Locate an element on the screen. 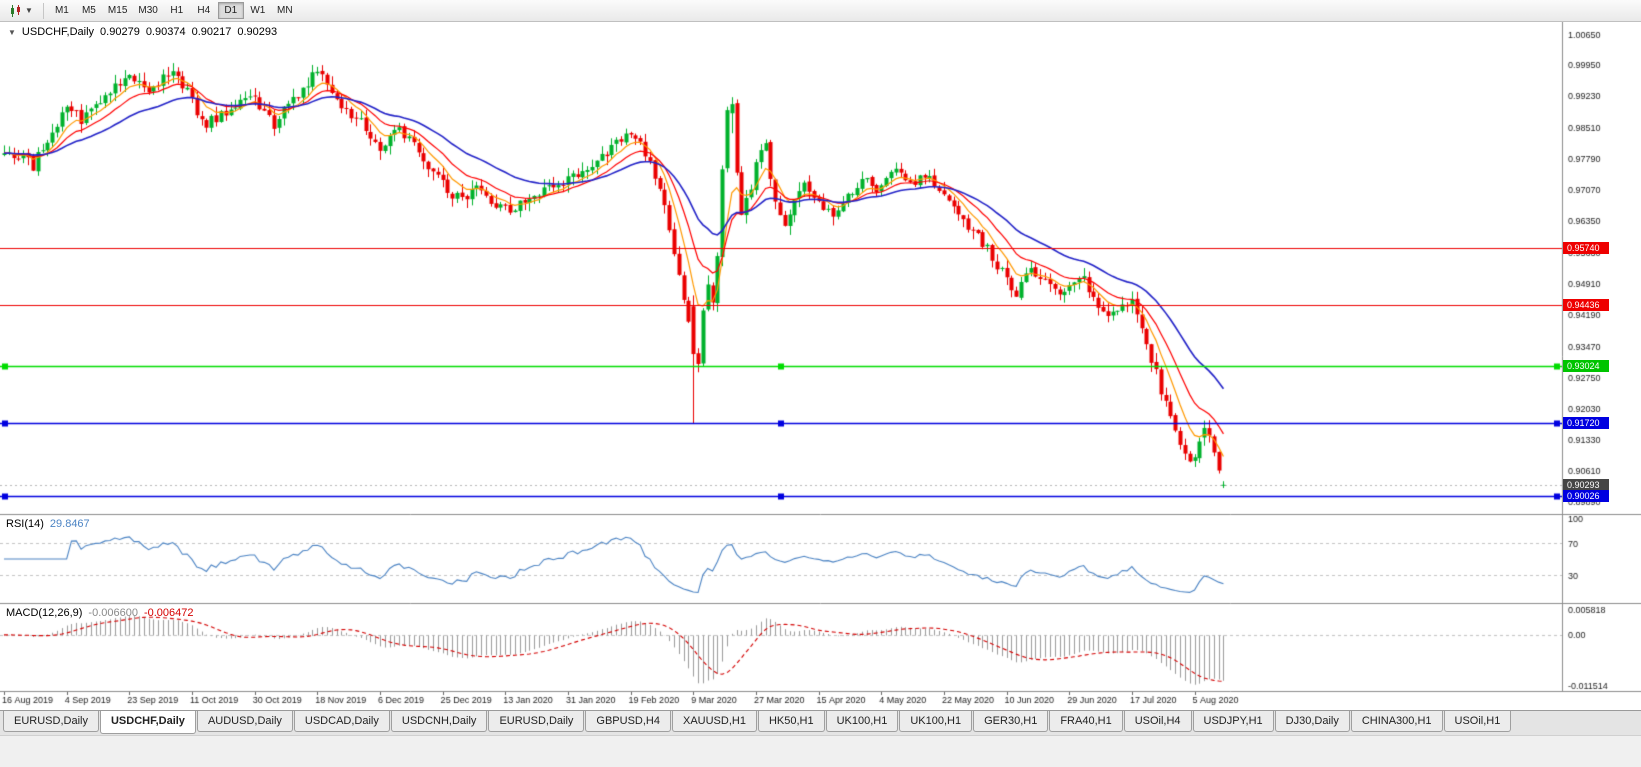 The image size is (1641, 767). toolbar-separator is located at coordinates (43, 10).